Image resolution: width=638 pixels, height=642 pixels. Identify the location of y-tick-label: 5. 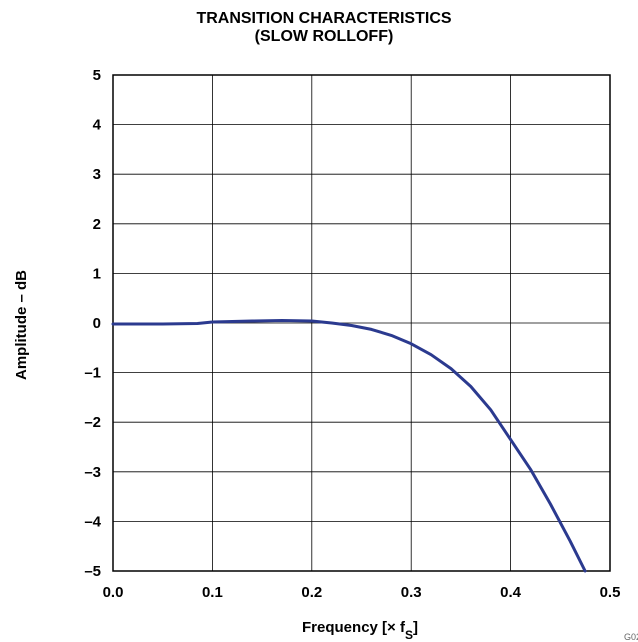
(97, 75).